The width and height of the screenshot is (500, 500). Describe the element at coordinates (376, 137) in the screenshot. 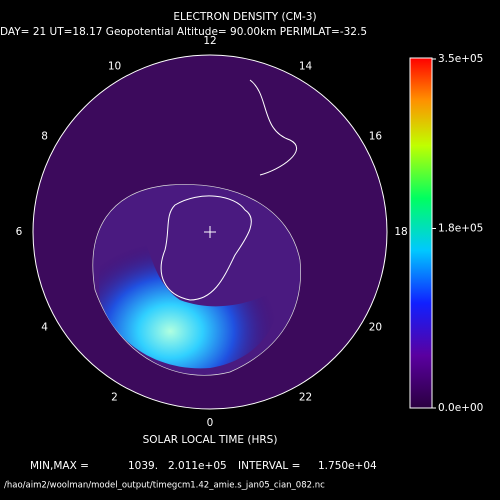

I see `local-time-label: 16` at that location.